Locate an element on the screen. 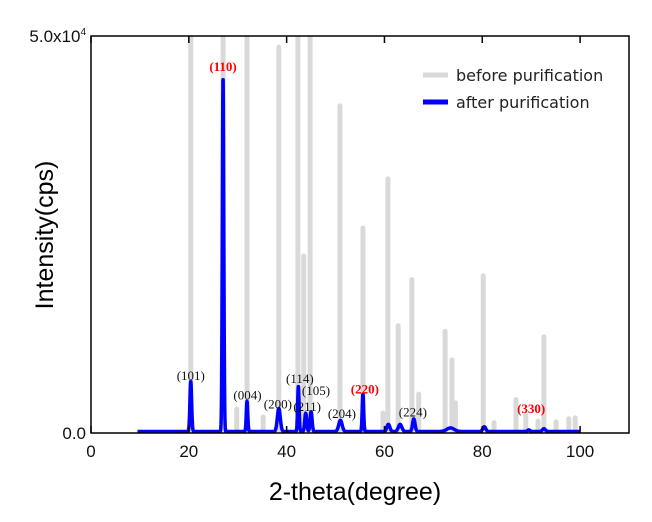 The width and height of the screenshot is (652, 522). legend-label-before: before purification is located at coordinates (529, 75).